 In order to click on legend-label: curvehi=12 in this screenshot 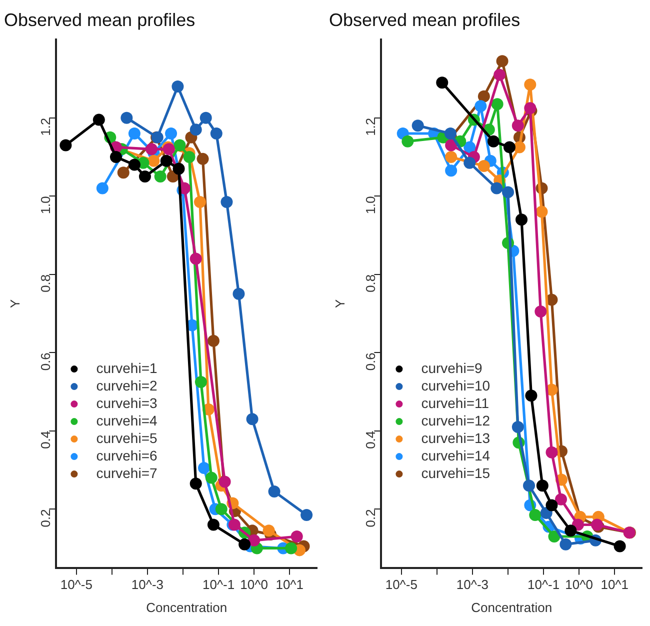, I will do `click(455, 420)`.